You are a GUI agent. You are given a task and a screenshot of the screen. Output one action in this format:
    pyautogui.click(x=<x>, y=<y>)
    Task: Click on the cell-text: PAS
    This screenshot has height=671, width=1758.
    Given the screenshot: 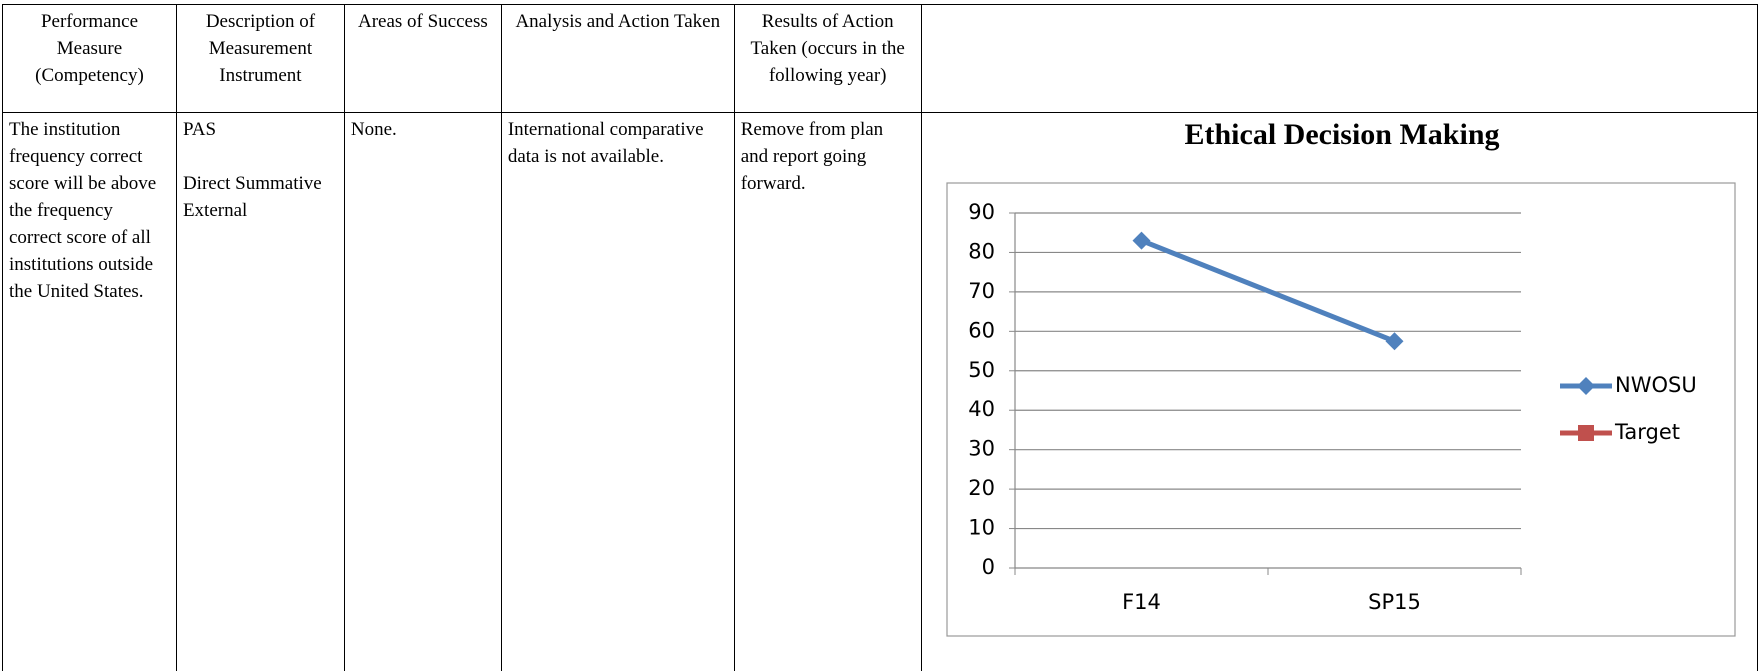 What is the action you would take?
    pyautogui.click(x=199, y=129)
    